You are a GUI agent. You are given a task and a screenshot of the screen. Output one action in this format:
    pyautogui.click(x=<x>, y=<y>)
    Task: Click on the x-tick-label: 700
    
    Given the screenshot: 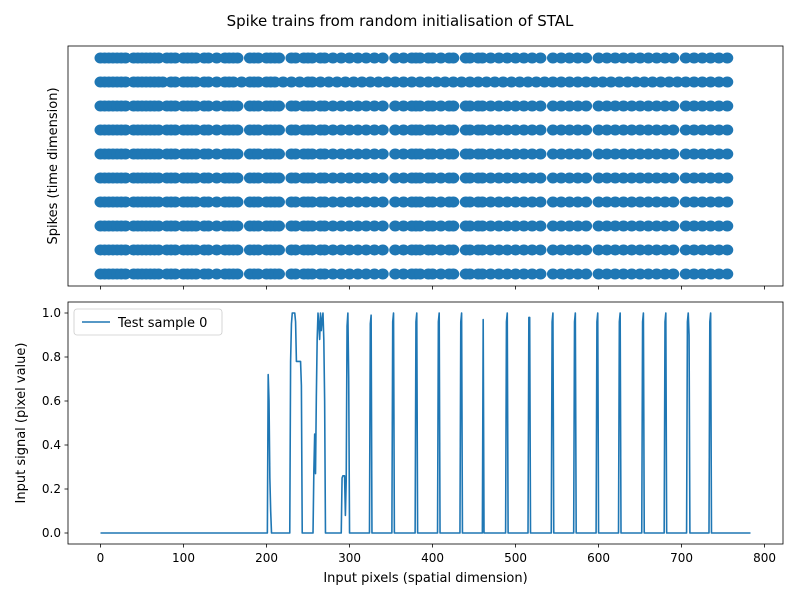 What is the action you would take?
    pyautogui.click(x=681, y=558)
    